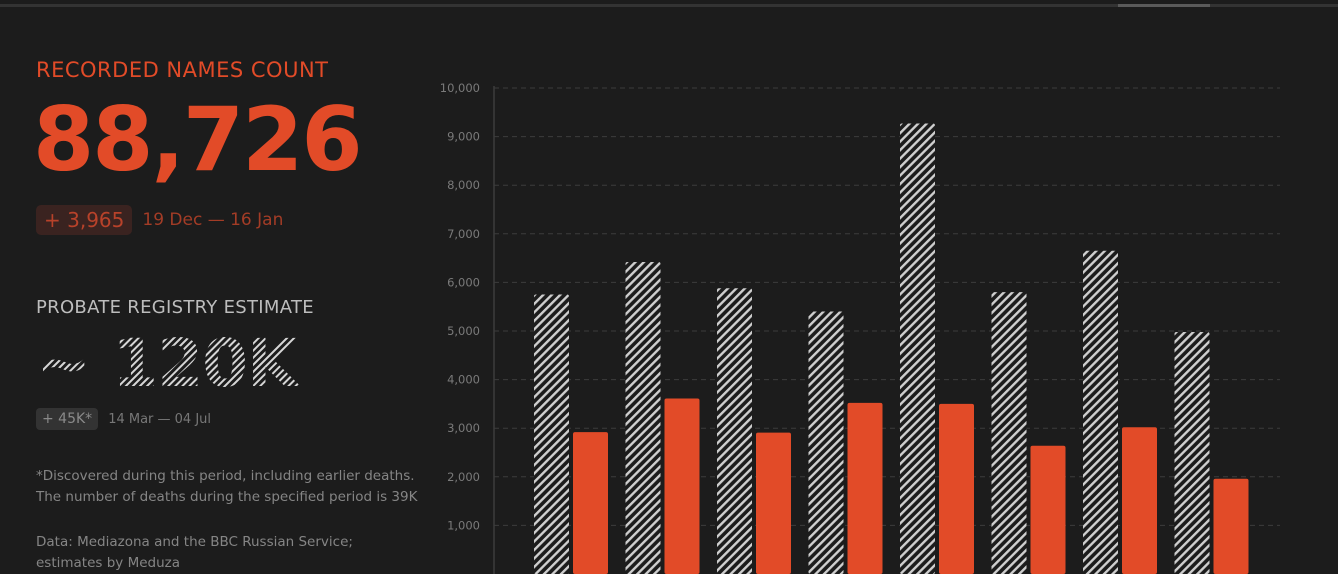 This screenshot has width=1338, height=574. I want to click on source-line-2: estimates by Meduza, so click(108, 563).